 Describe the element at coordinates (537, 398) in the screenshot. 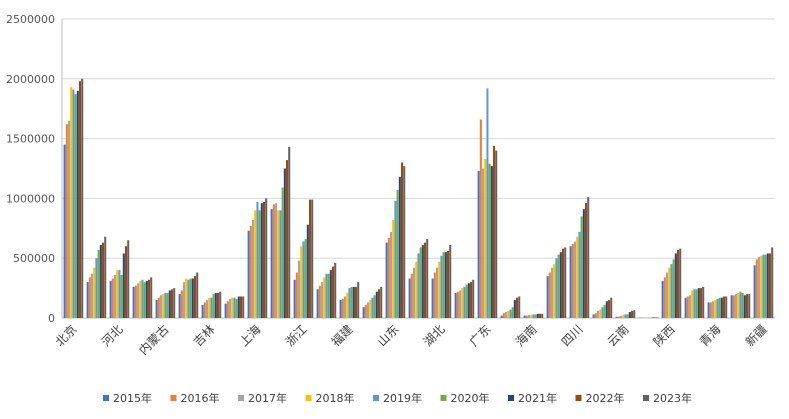

I see `legend-label: 2021年` at that location.